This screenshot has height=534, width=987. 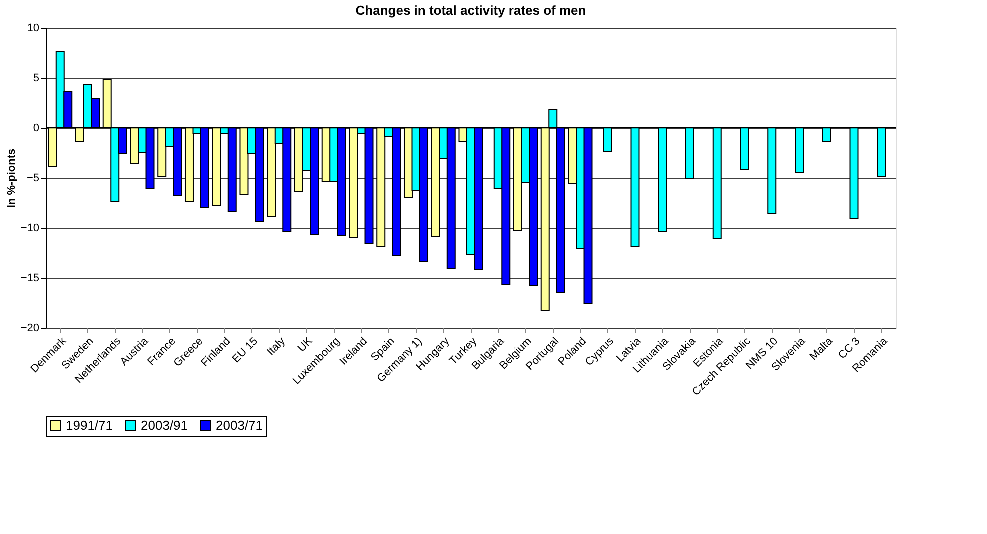 I want to click on y-tick-label: −20, so click(x=30, y=328).